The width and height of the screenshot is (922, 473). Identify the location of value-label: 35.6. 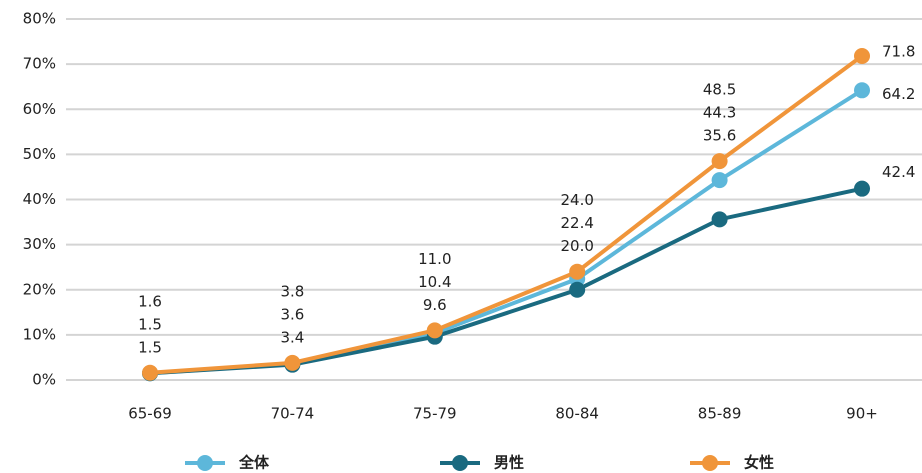
(719, 136).